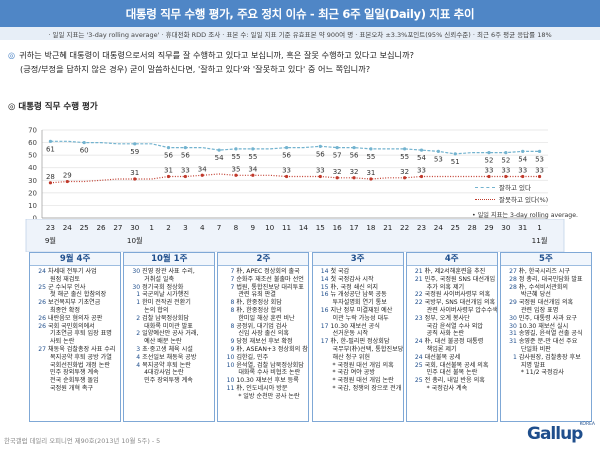 Image resolution: width=600 pixels, height=450 pixels. Describe the element at coordinates (263, 381) in the screenshot. I see `issue-item: 10 10.30 재보선 후보 등록` at that location.